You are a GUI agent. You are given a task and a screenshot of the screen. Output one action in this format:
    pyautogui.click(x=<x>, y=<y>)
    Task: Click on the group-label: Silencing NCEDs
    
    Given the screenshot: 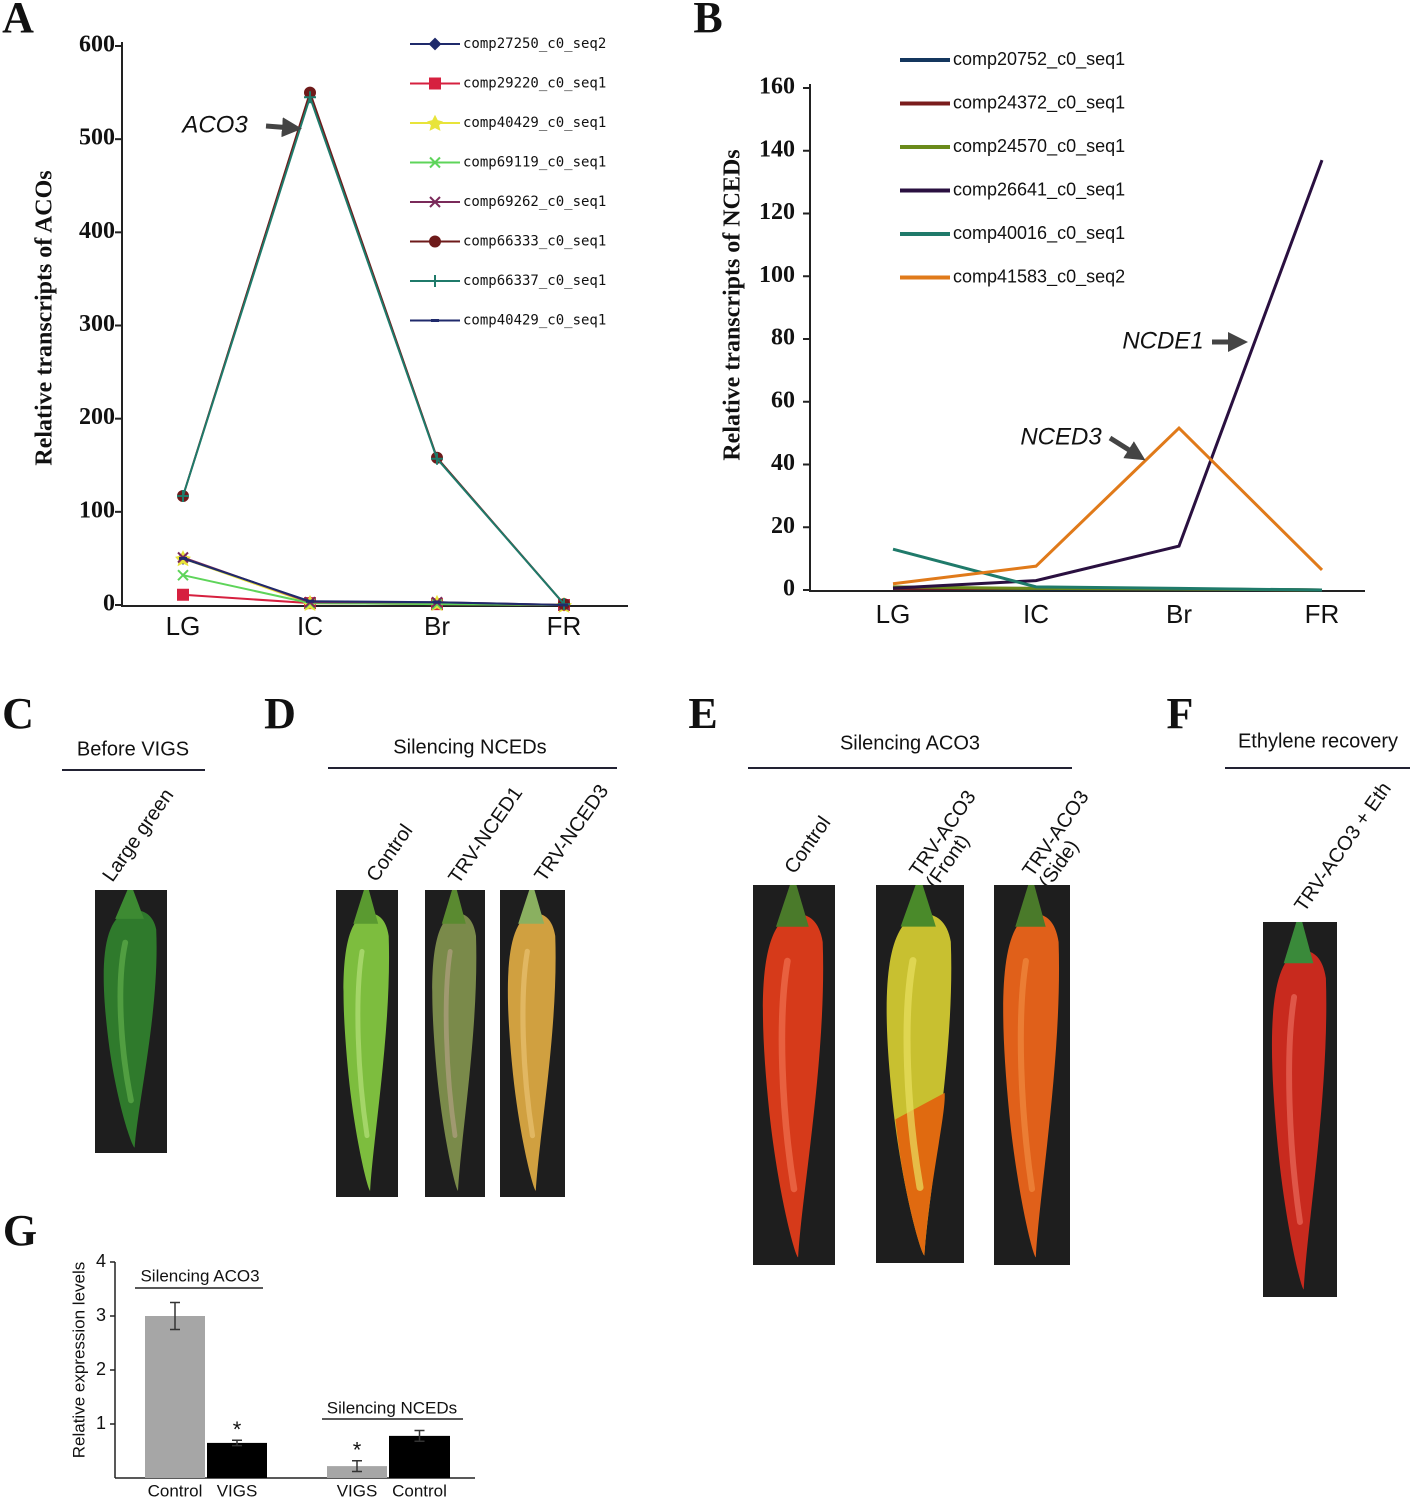 What is the action you would take?
    pyautogui.click(x=392, y=1407)
    